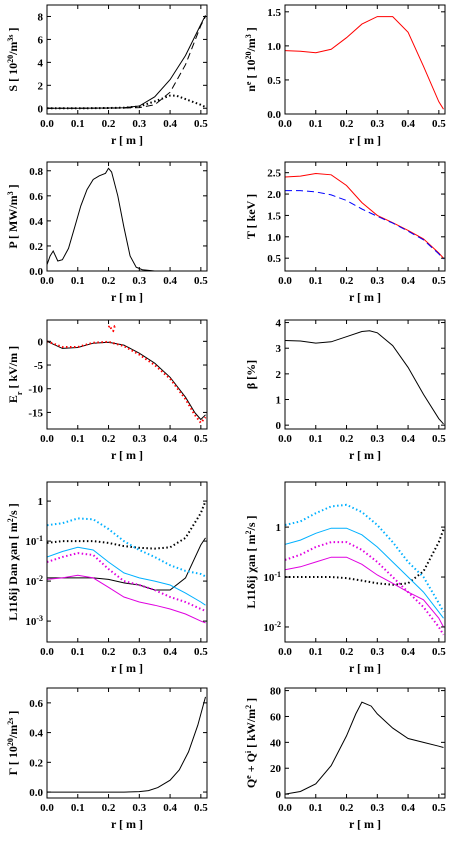 The height and width of the screenshot is (852, 453). Describe the element at coordinates (279, 375) in the screenshot. I see `y-tick-label: 2` at that location.